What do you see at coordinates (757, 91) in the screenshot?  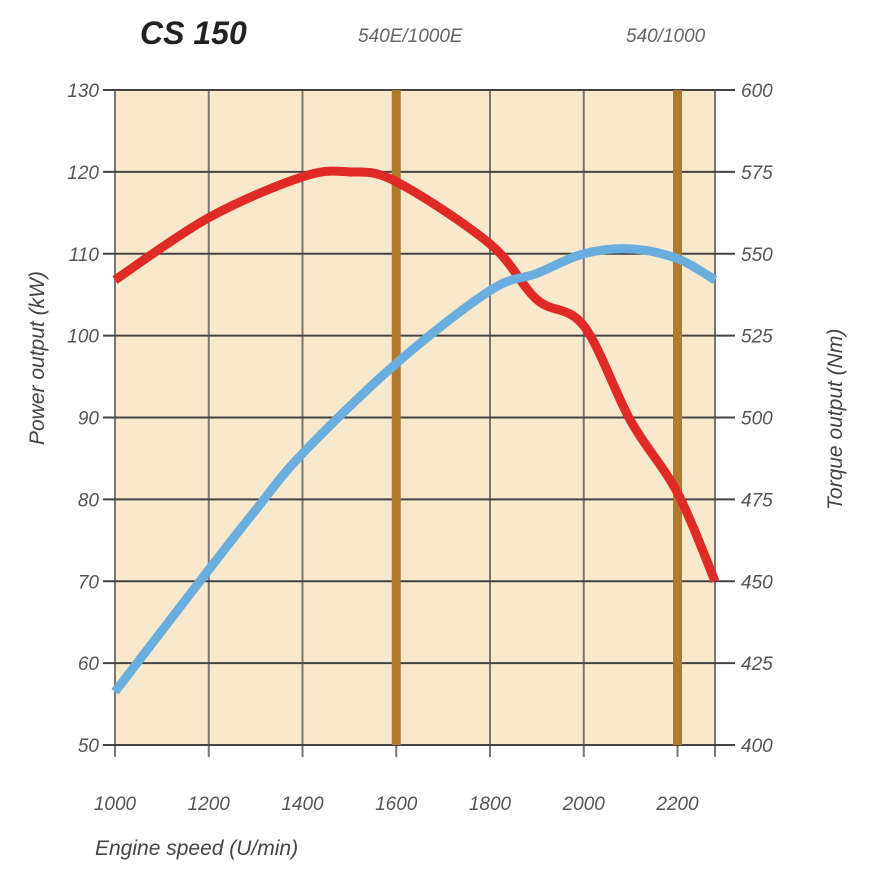 I see `y2-tick-label: 600` at bounding box center [757, 91].